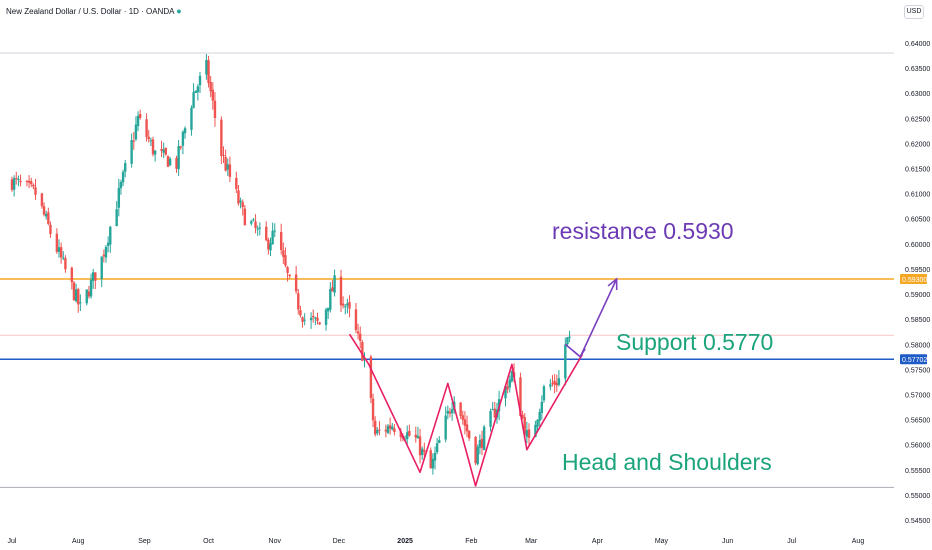 The image size is (932, 550). I want to click on projection-arrowhead-icon, so click(612, 283).